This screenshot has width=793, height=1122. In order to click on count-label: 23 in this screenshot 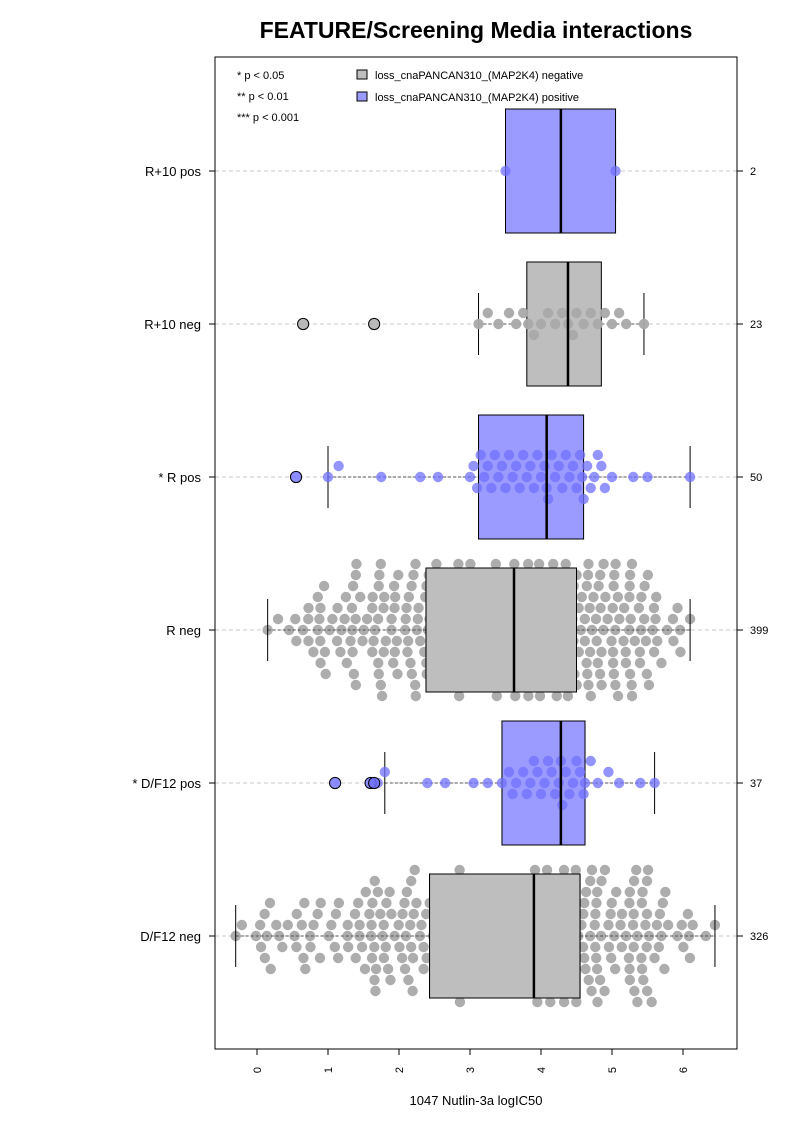, I will do `click(756, 325)`.